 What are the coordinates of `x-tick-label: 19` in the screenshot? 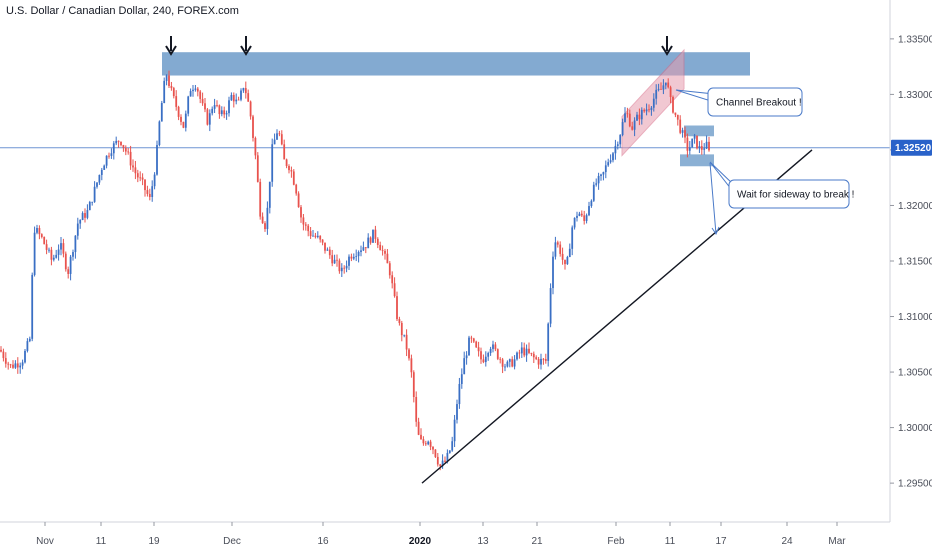 It's located at (154, 541).